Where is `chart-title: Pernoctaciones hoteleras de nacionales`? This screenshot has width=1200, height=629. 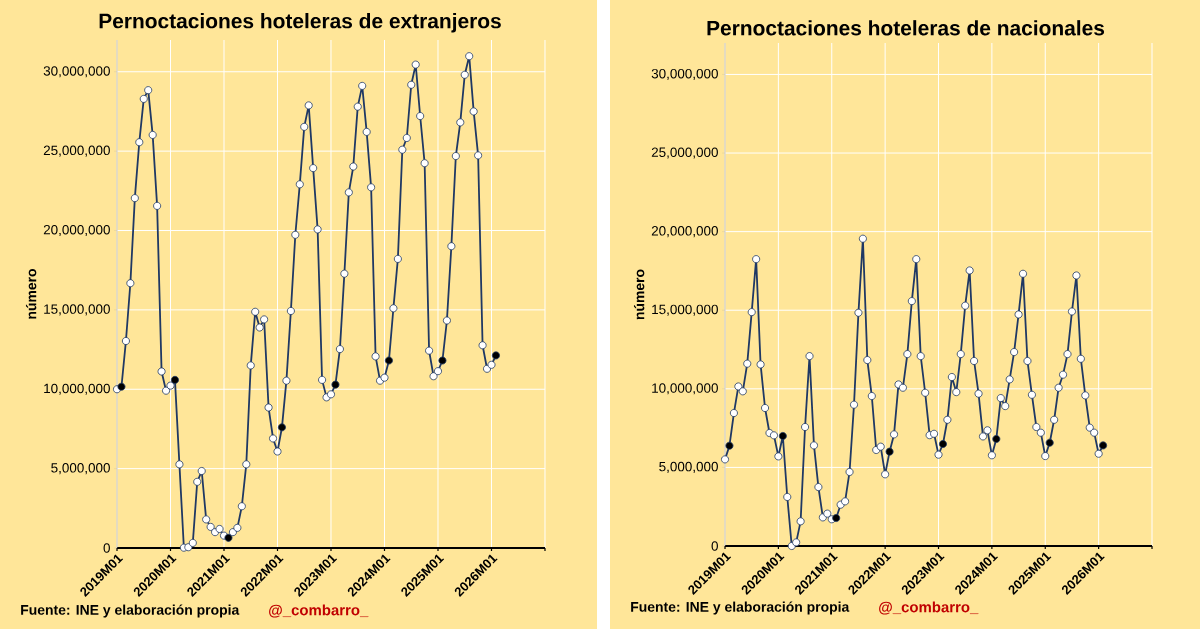
chart-title: Pernoctaciones hoteleras de nacionales is located at coordinates (906, 28).